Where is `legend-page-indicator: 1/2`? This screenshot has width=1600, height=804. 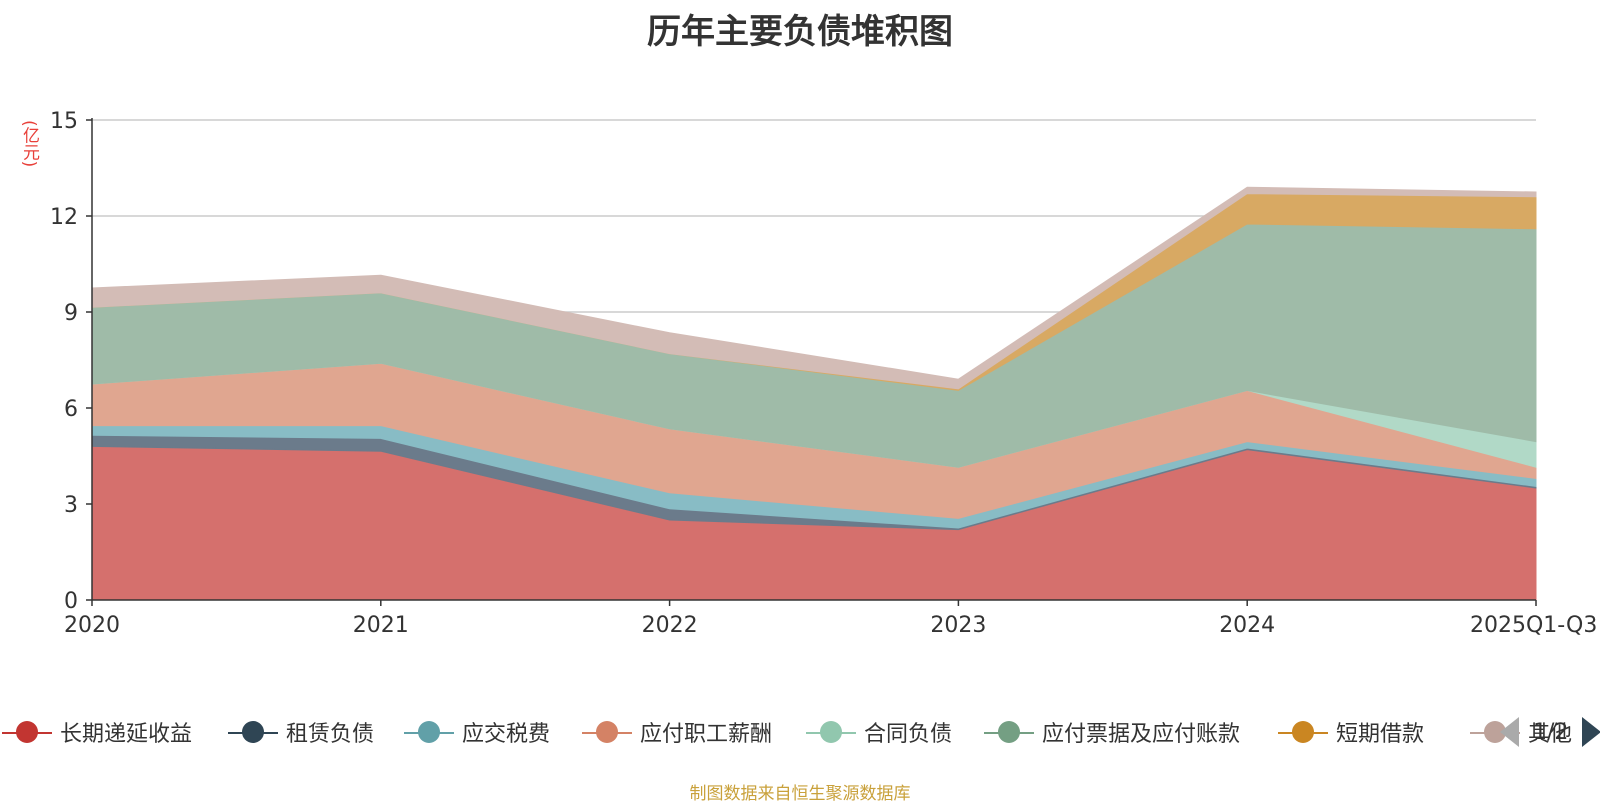
legend-page-indicator: 1/2 is located at coordinates (1551, 732).